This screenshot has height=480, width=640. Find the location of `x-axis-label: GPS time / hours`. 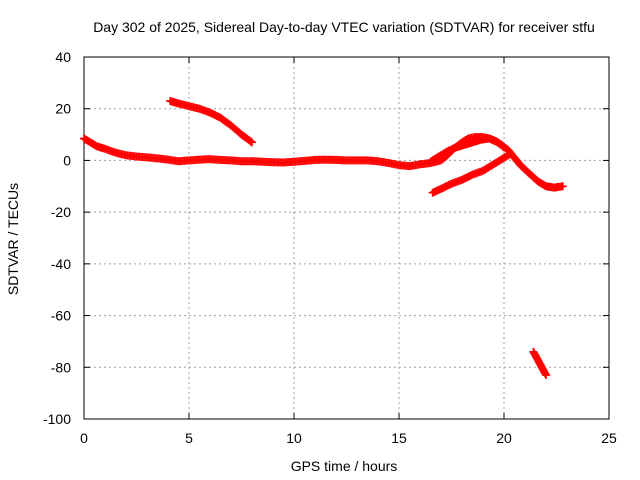

x-axis-label: GPS time / hours is located at coordinates (344, 466).